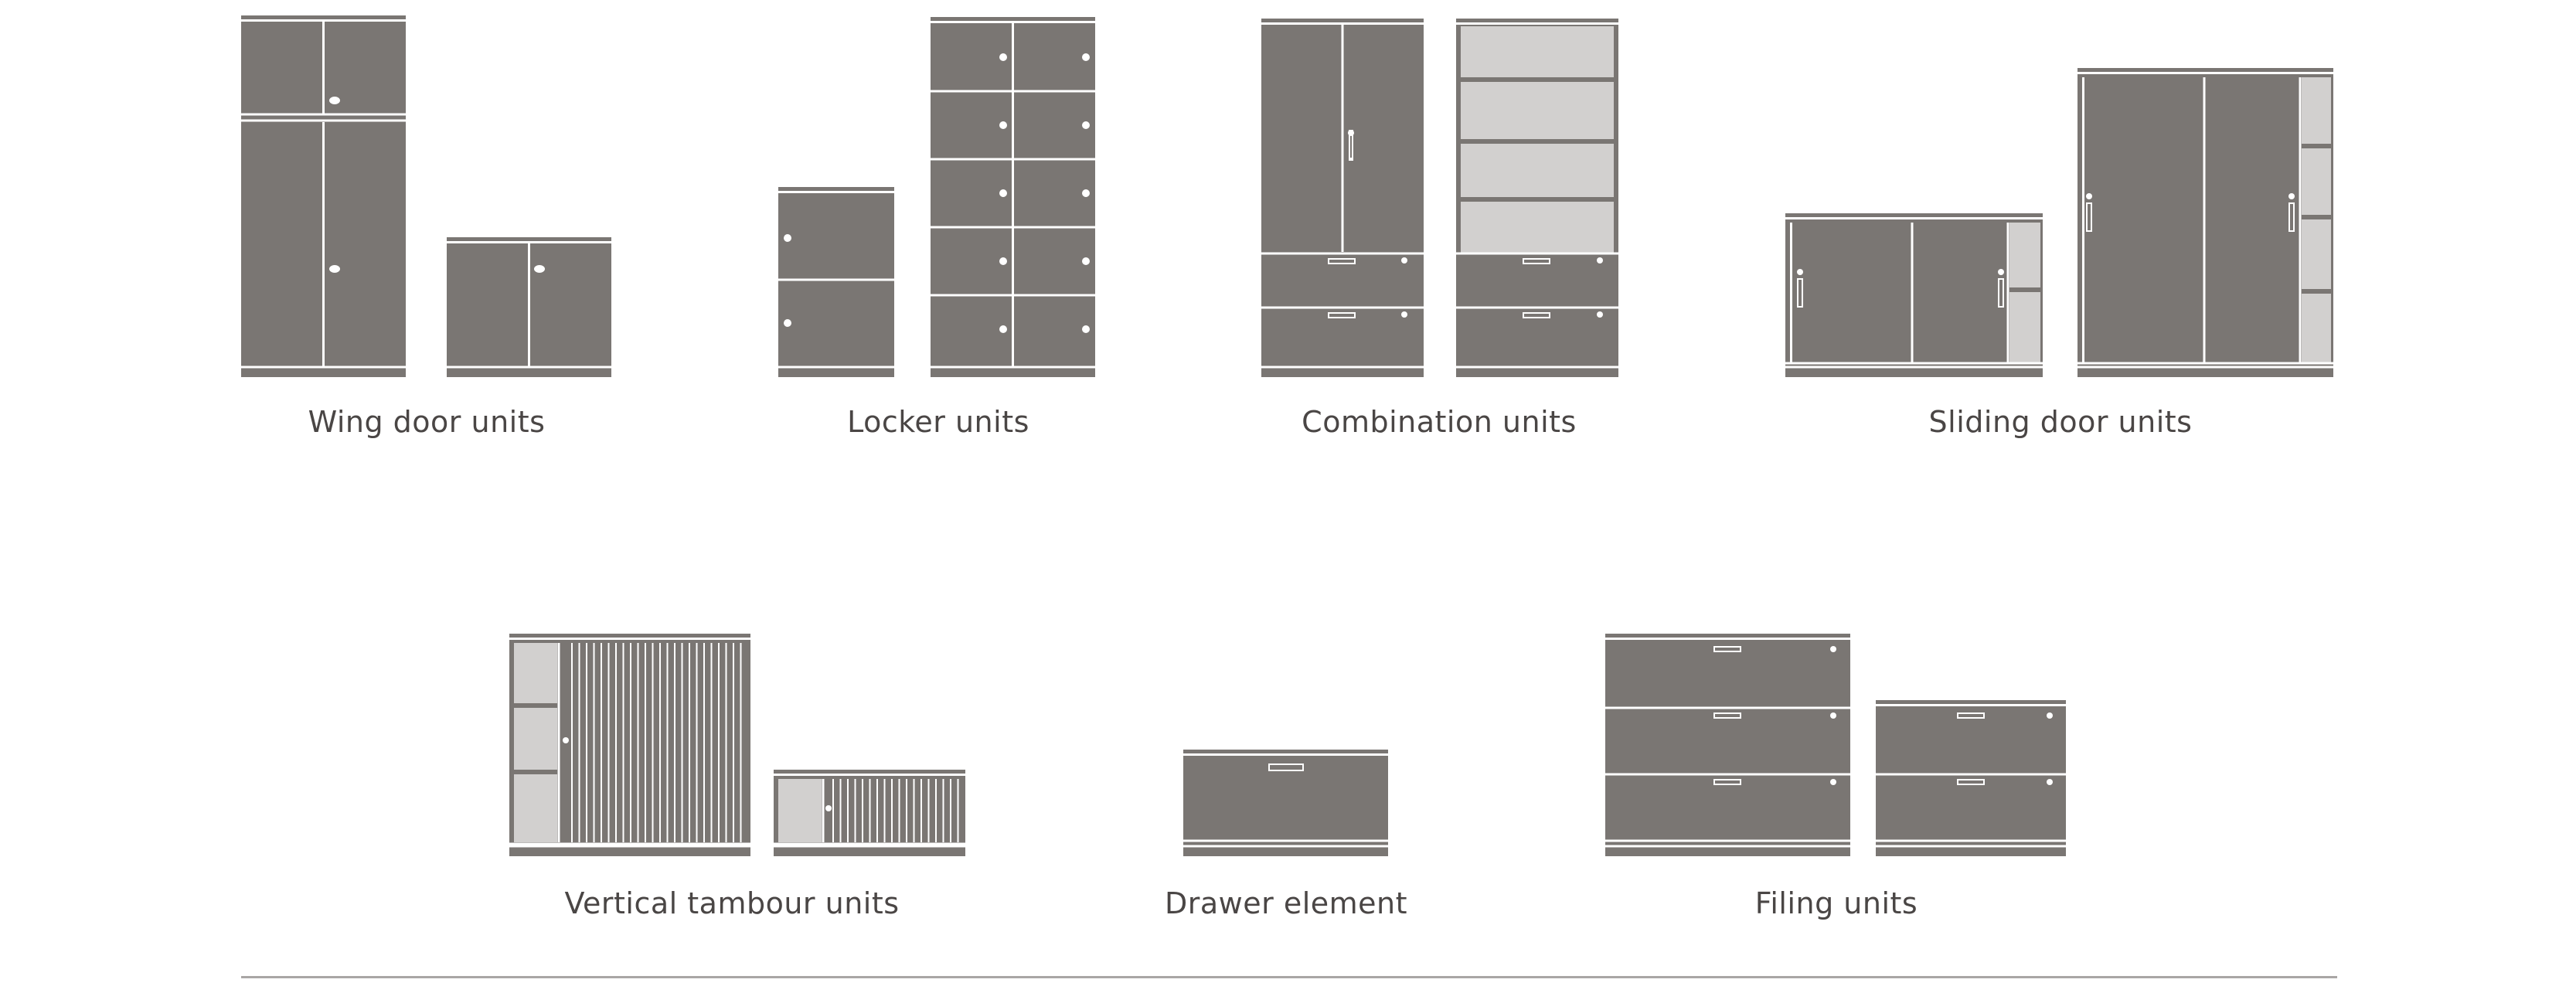 The width and height of the screenshot is (2576, 993). What do you see at coordinates (1439, 422) in the screenshot?
I see `caption-combination-units: Combination units` at bounding box center [1439, 422].